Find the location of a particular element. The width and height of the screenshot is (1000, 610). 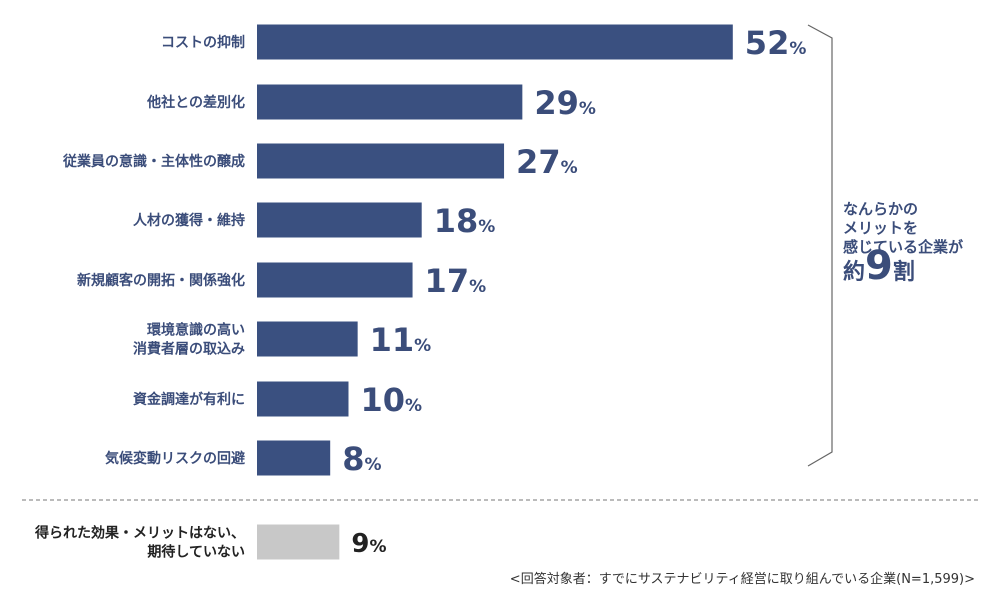

category-label: 消費者層の取込み is located at coordinates (189, 349).